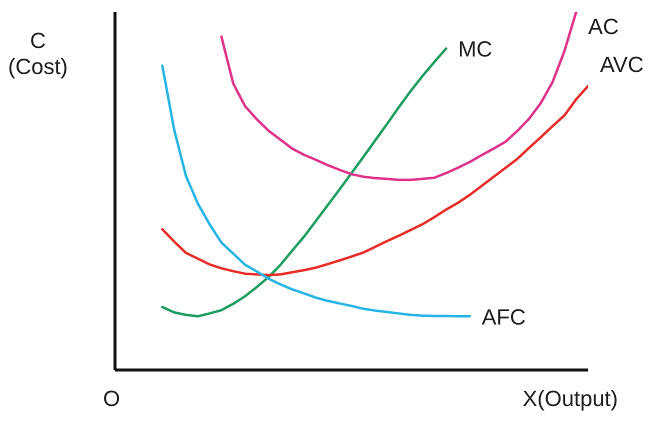 The height and width of the screenshot is (426, 648). What do you see at coordinates (504, 317) in the screenshot?
I see `series-label: AFC` at bounding box center [504, 317].